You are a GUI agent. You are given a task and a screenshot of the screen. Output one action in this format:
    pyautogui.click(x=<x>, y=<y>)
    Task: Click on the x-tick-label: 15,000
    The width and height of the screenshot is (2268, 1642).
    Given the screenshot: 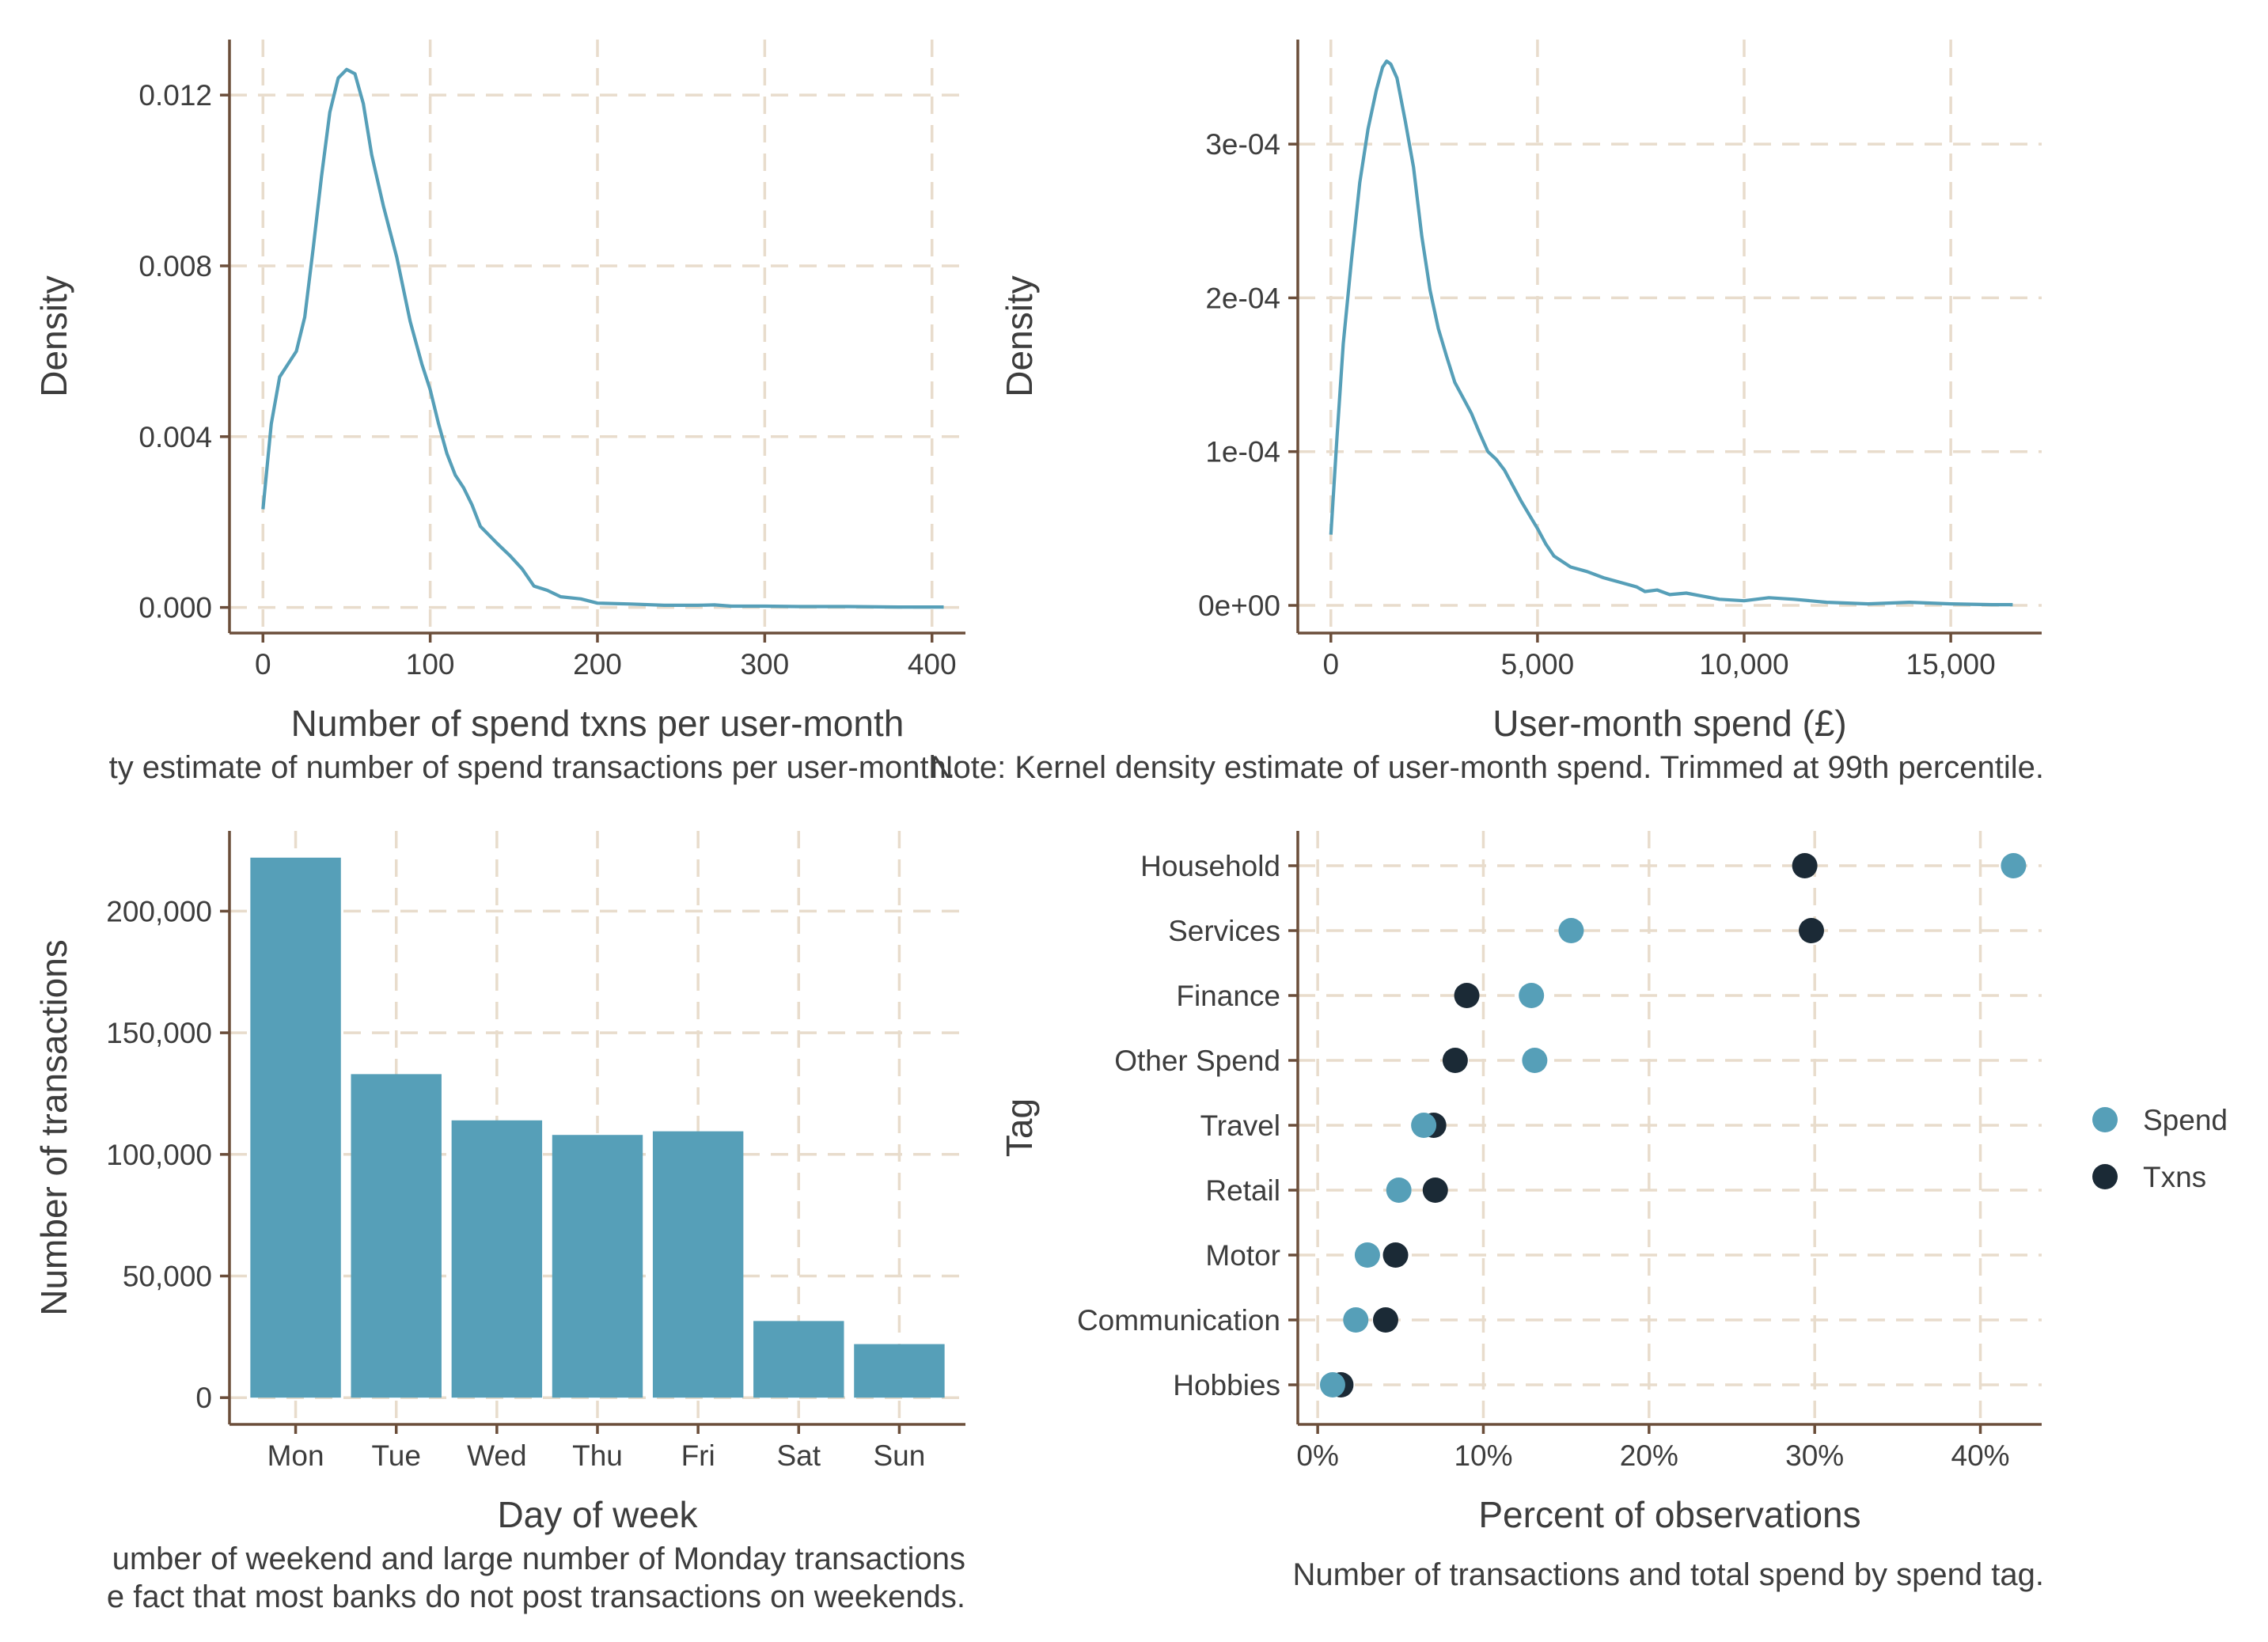 What is the action you would take?
    pyautogui.click(x=1951, y=664)
    